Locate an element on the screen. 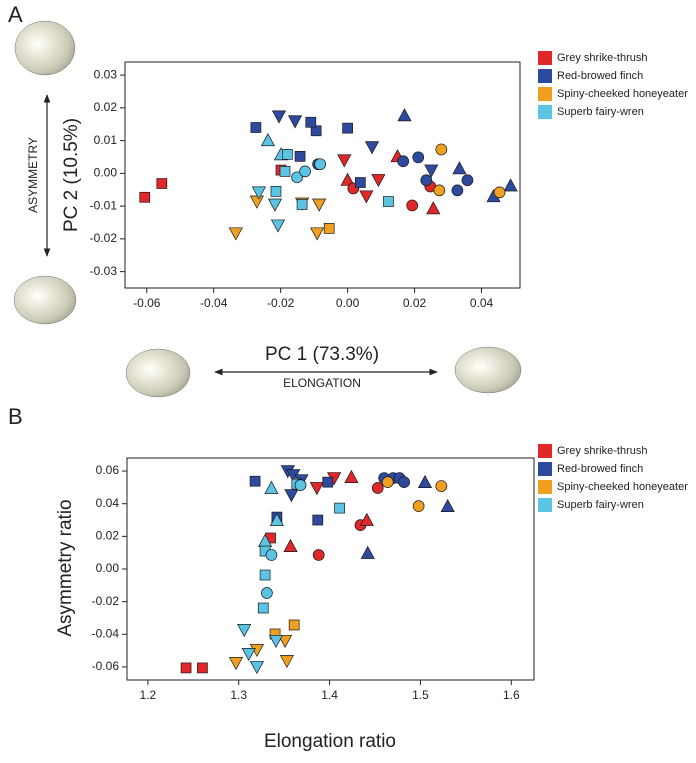 This screenshot has height=763, width=696. x-tick-label: -0.06 is located at coordinates (147, 303).